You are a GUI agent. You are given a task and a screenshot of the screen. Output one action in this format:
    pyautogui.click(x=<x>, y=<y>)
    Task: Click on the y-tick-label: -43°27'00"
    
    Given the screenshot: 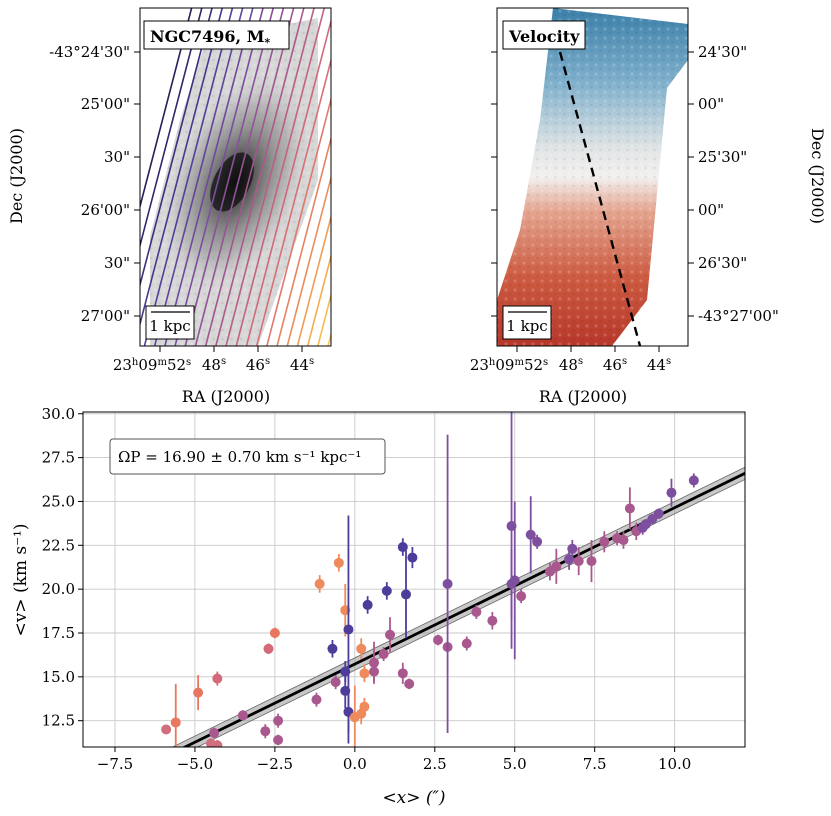 What is the action you would take?
    pyautogui.click(x=738, y=316)
    